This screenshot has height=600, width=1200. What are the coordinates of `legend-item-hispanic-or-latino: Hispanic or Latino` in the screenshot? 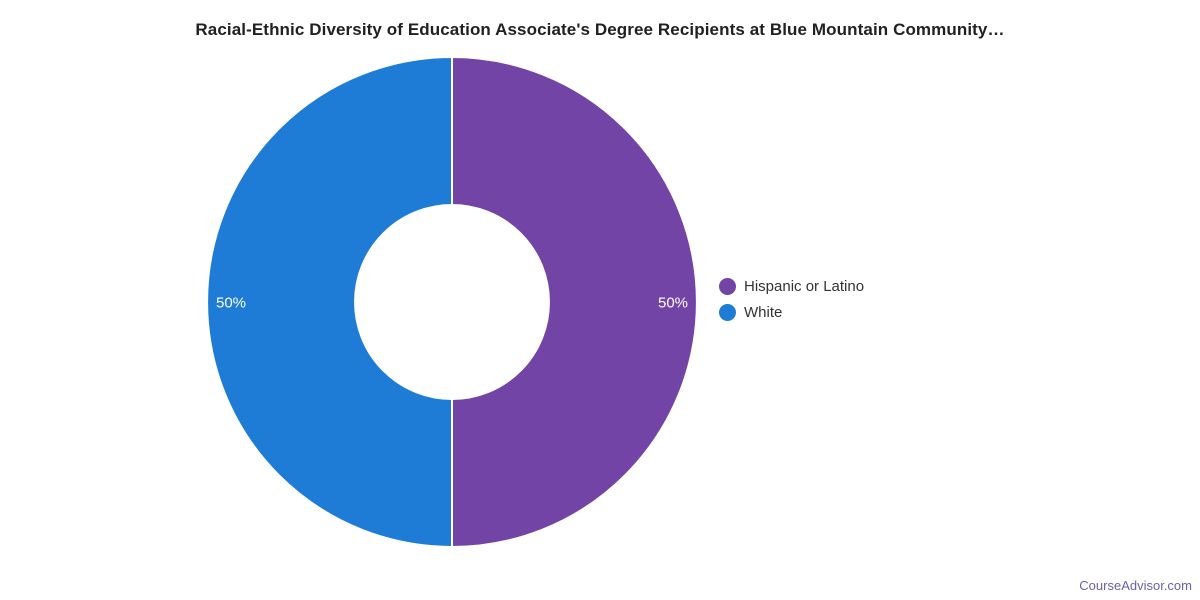 It's located at (791, 286).